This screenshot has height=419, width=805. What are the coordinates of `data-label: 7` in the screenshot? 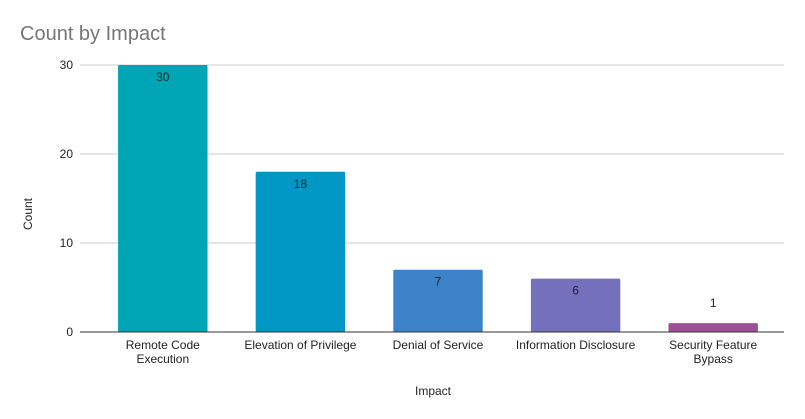 It's located at (438, 282).